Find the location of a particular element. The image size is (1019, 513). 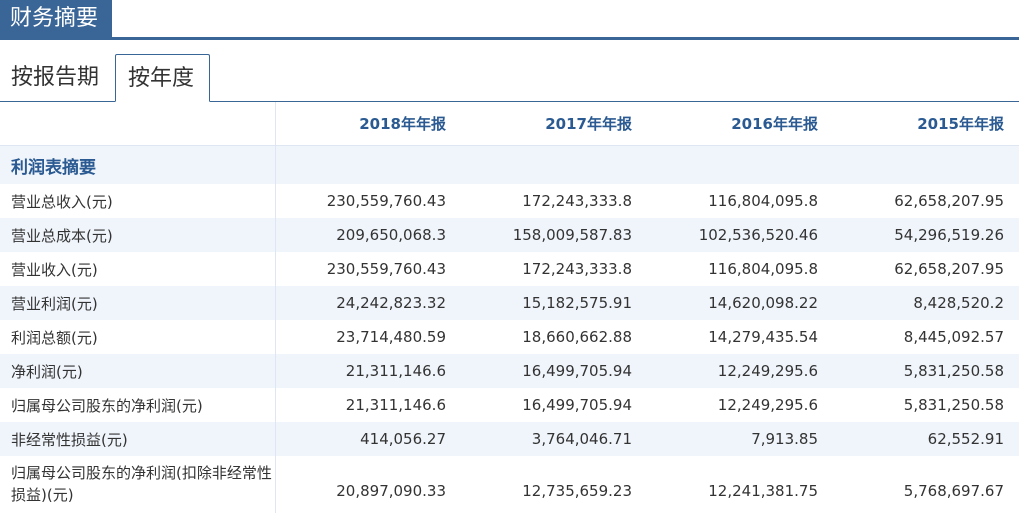

cell-value: 23,714,480.59 is located at coordinates (391, 337).